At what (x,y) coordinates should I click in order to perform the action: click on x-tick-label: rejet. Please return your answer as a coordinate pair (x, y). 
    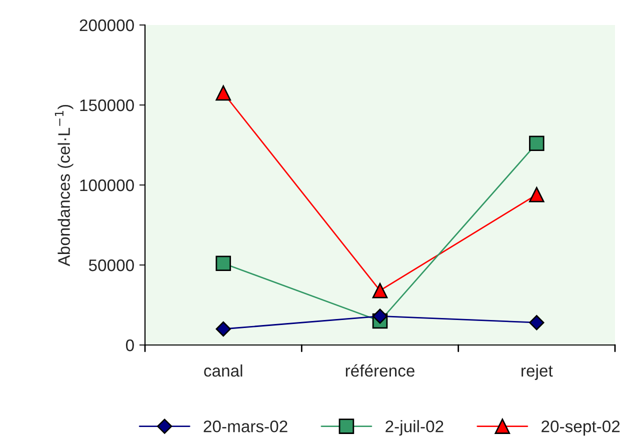
    Looking at the image, I should click on (537, 372).